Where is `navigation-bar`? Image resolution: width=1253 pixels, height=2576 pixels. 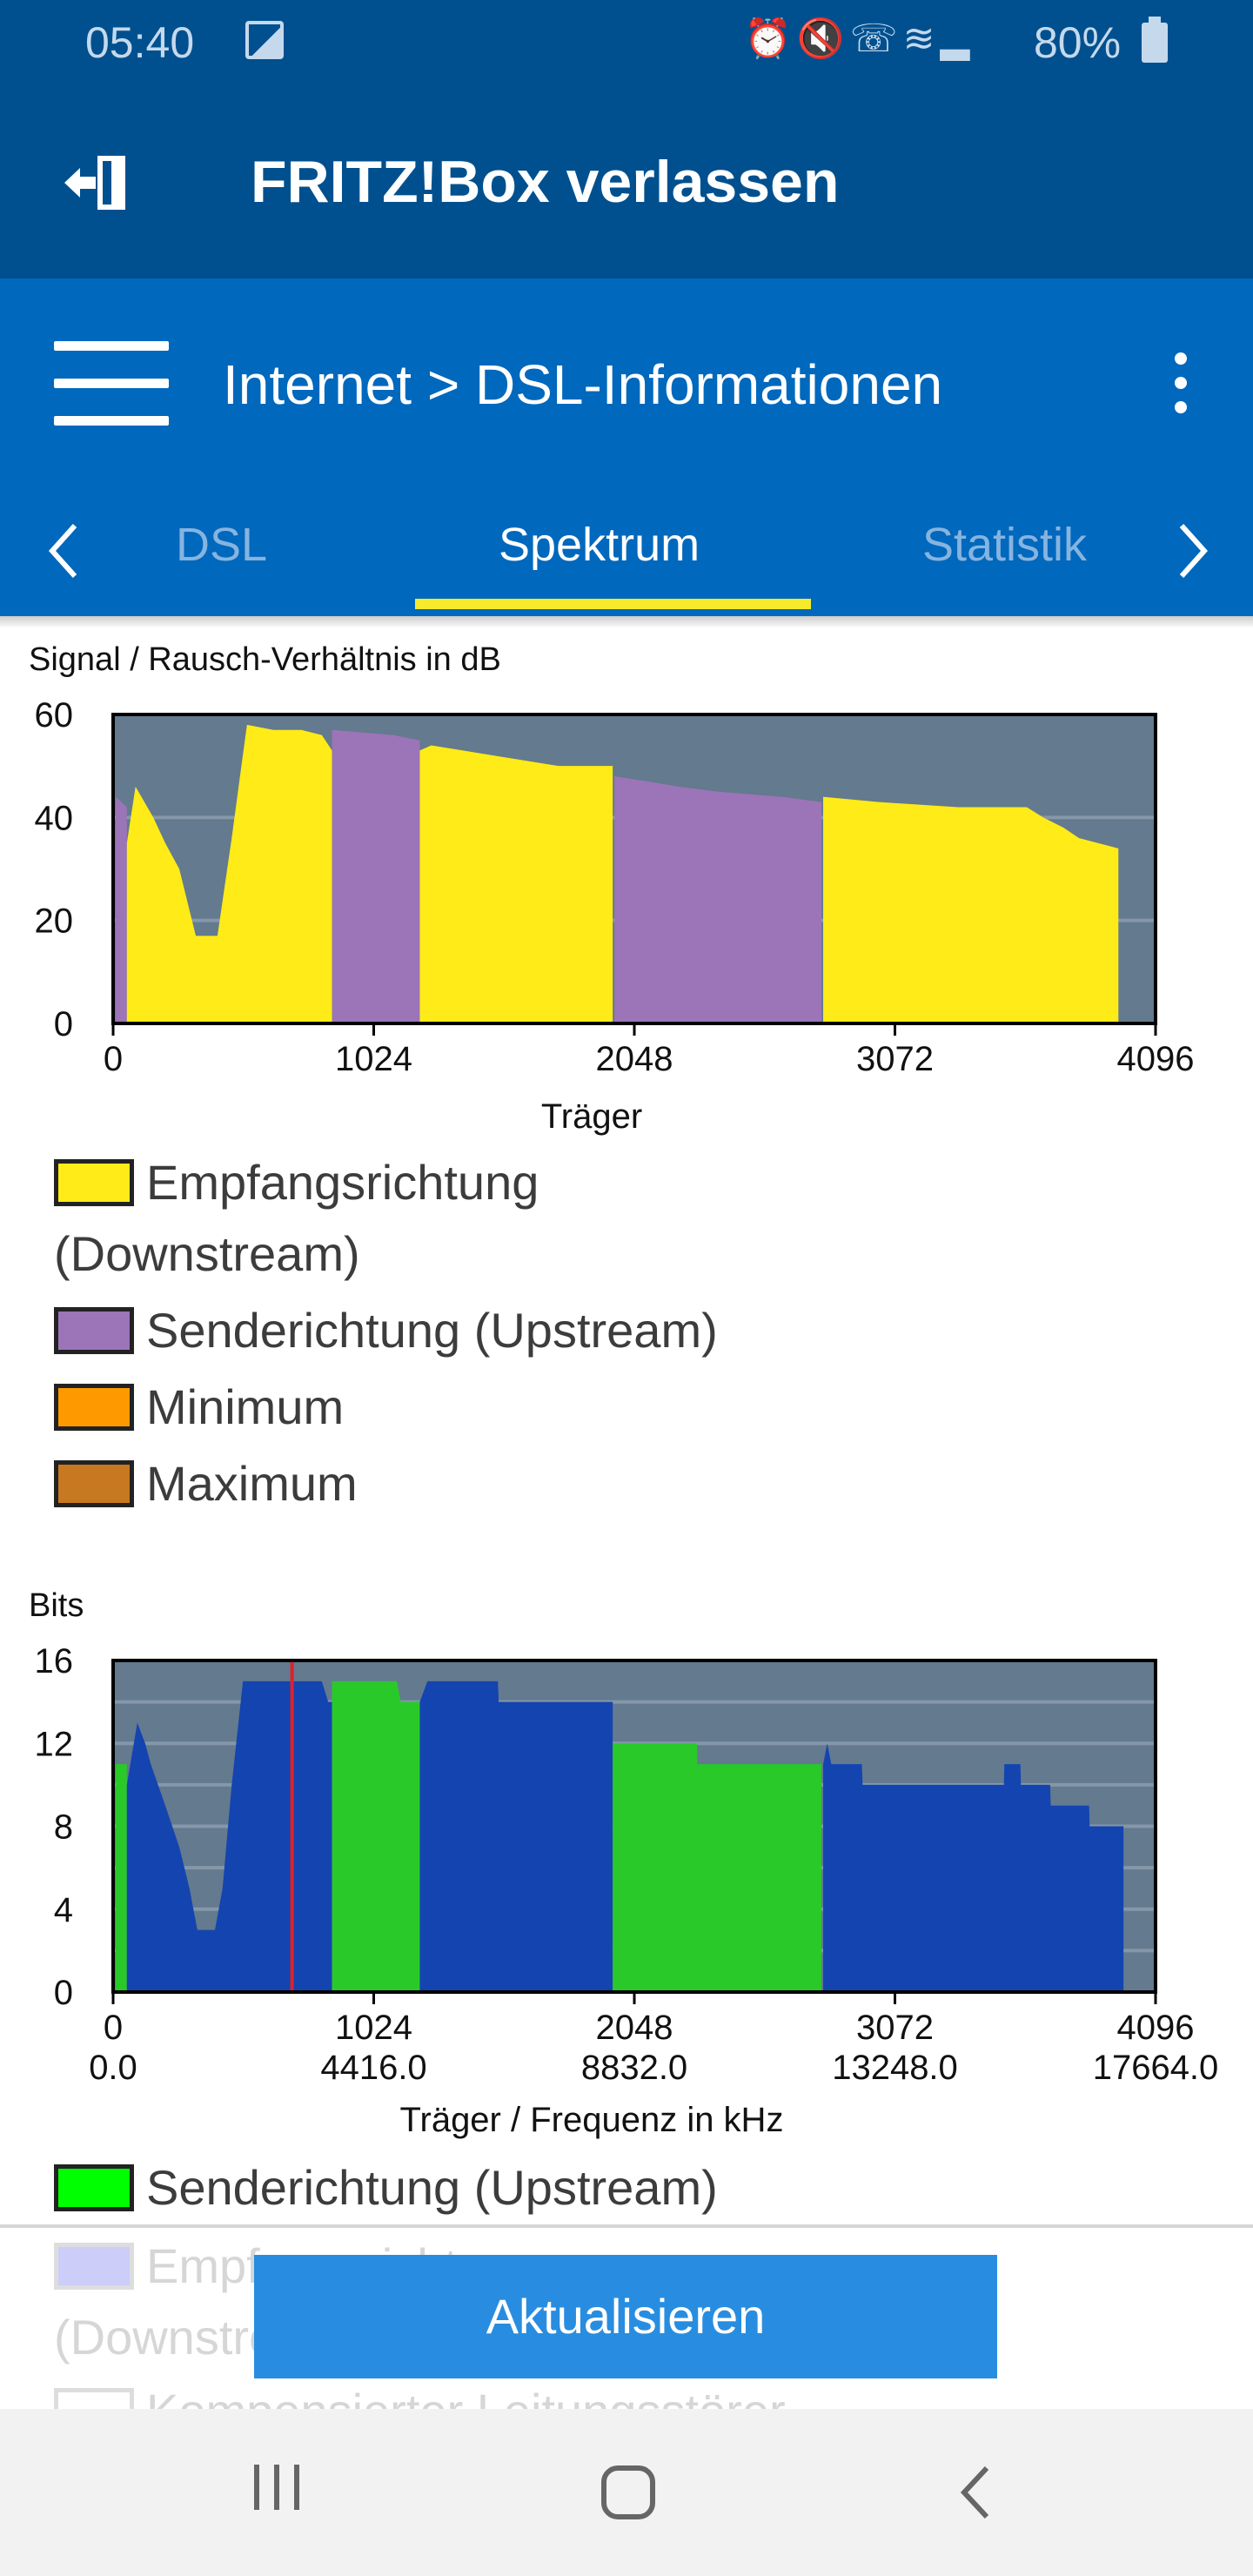 navigation-bar is located at coordinates (626, 447).